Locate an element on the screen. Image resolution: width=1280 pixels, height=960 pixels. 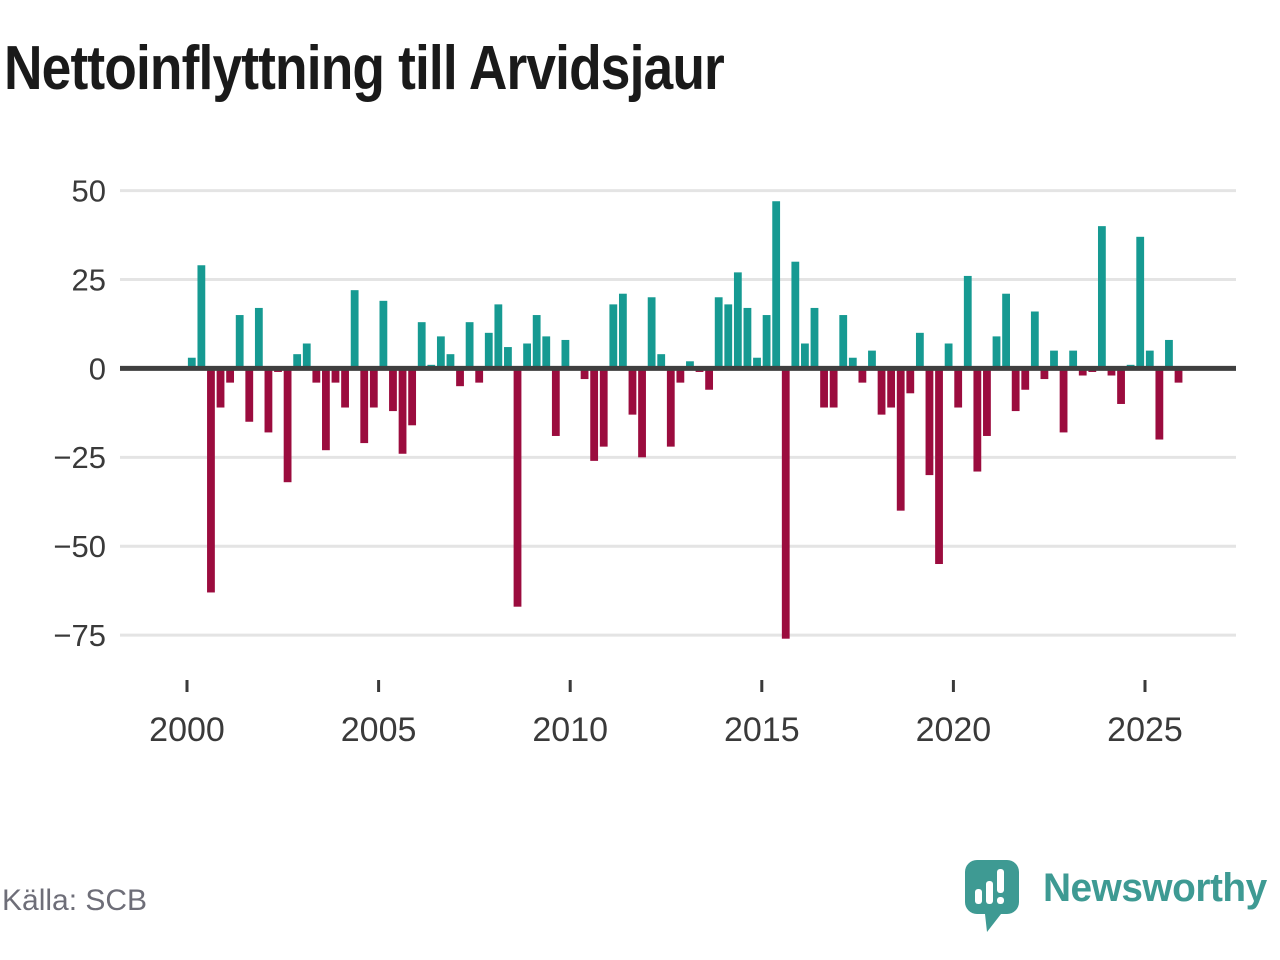
bar-2009-q3 is located at coordinates (555, 402).